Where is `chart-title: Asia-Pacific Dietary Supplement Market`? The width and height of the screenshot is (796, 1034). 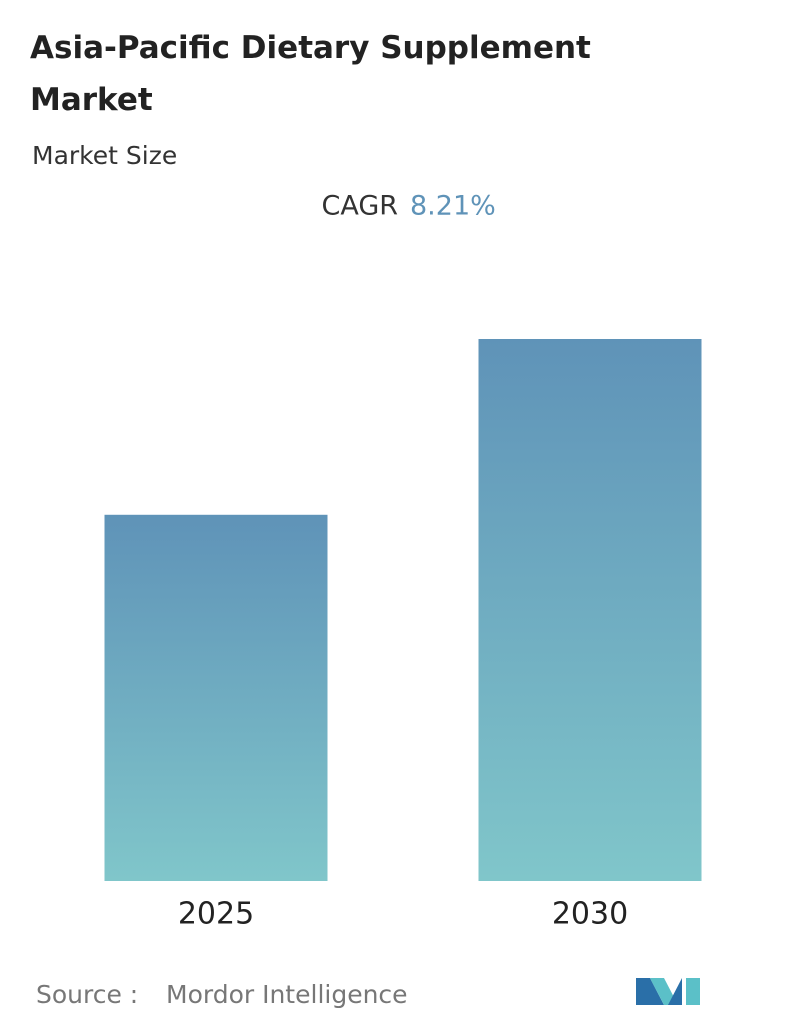 chart-title: Asia-Pacific Dietary Supplement Market is located at coordinates (310, 74).